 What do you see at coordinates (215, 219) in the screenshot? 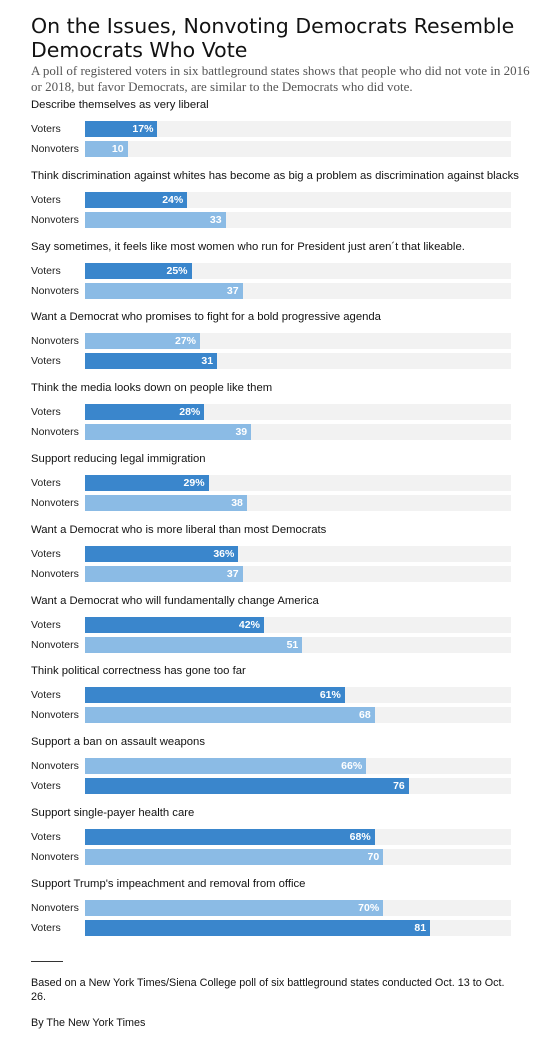
I see `bar-value-label: 33` at bounding box center [215, 219].